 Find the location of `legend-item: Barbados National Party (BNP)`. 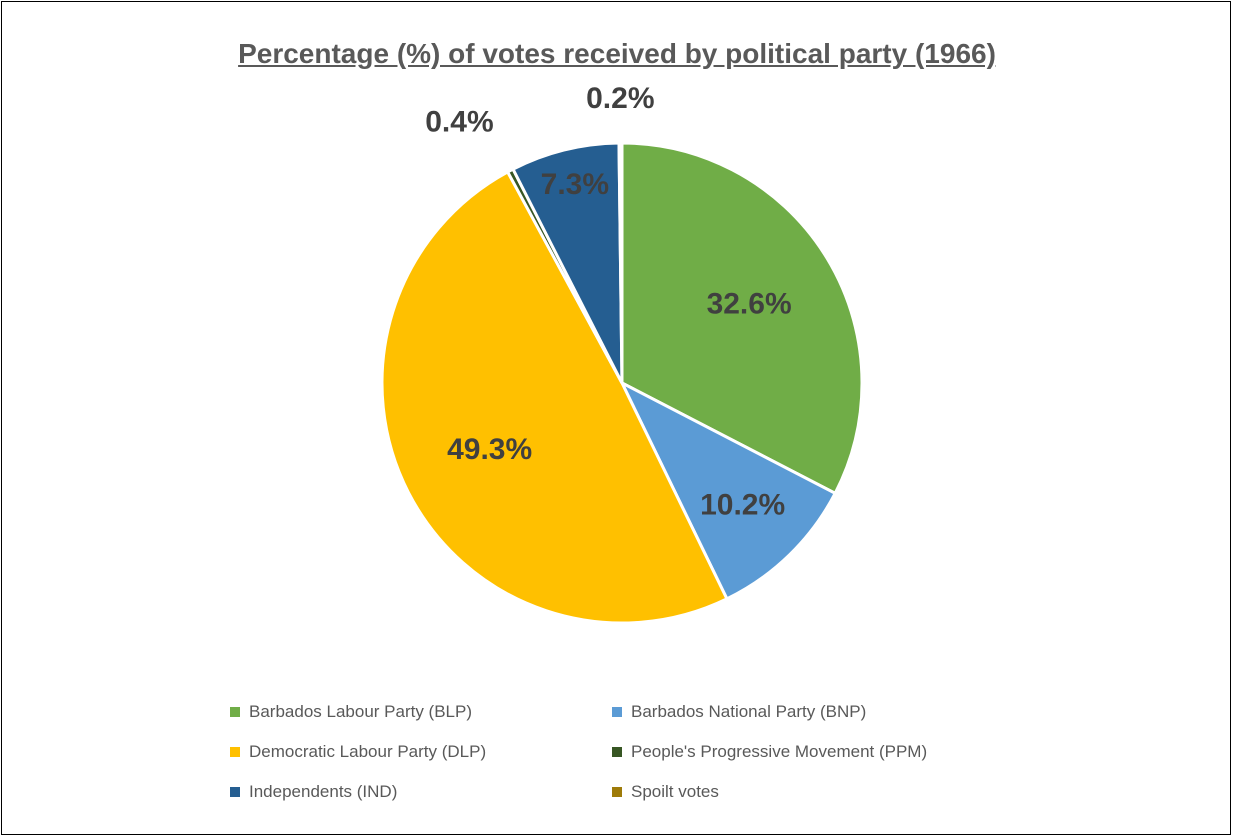

legend-item: Barbados National Party (BNP) is located at coordinates (739, 712).